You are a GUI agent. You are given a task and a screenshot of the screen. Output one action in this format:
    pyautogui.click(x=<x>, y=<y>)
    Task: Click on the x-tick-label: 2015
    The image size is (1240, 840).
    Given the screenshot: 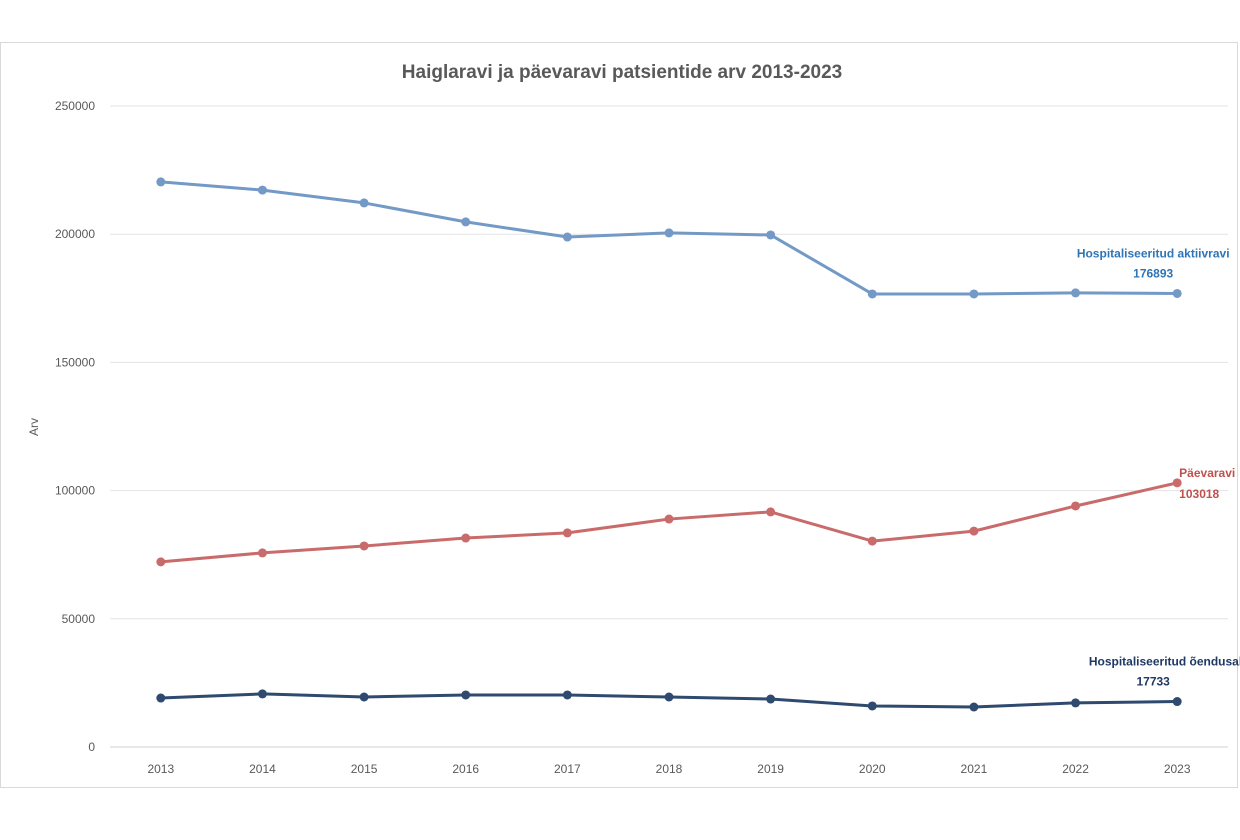 What is the action you would take?
    pyautogui.click(x=364, y=769)
    